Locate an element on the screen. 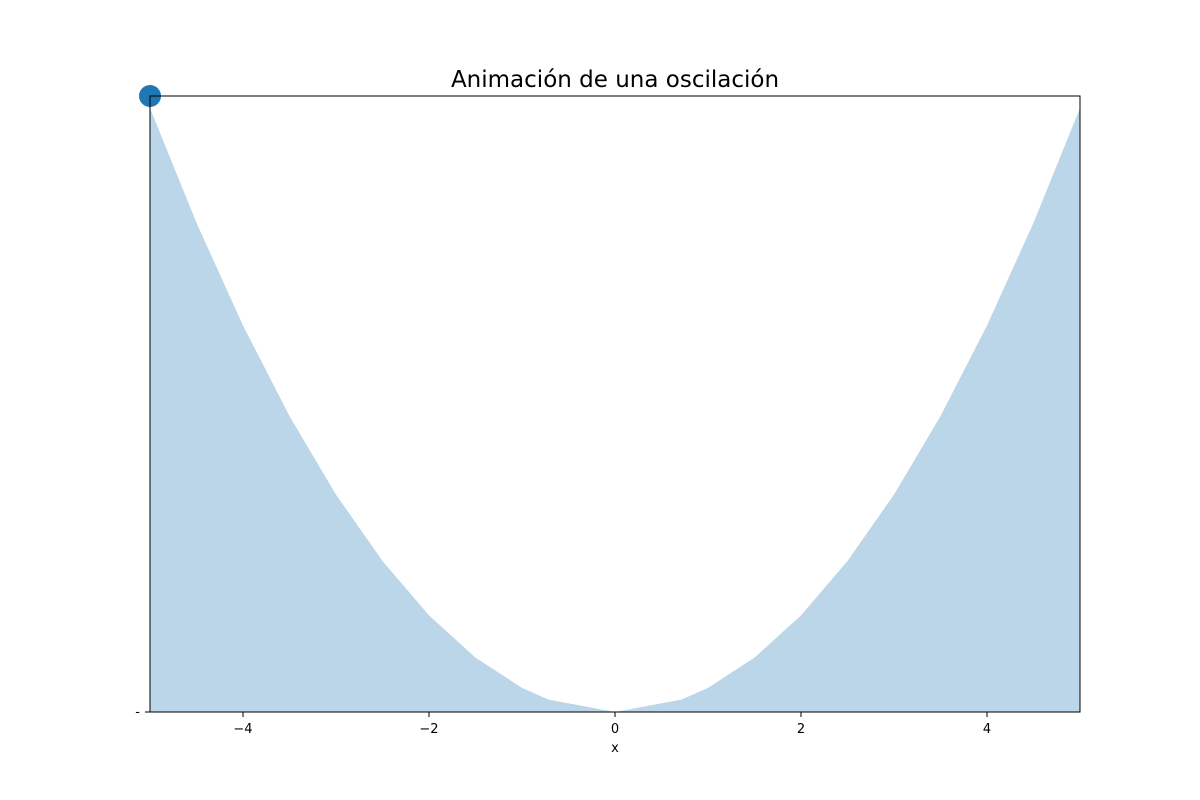 This screenshot has height=800, width=1200. x-tick-label: −2 is located at coordinates (428, 729).